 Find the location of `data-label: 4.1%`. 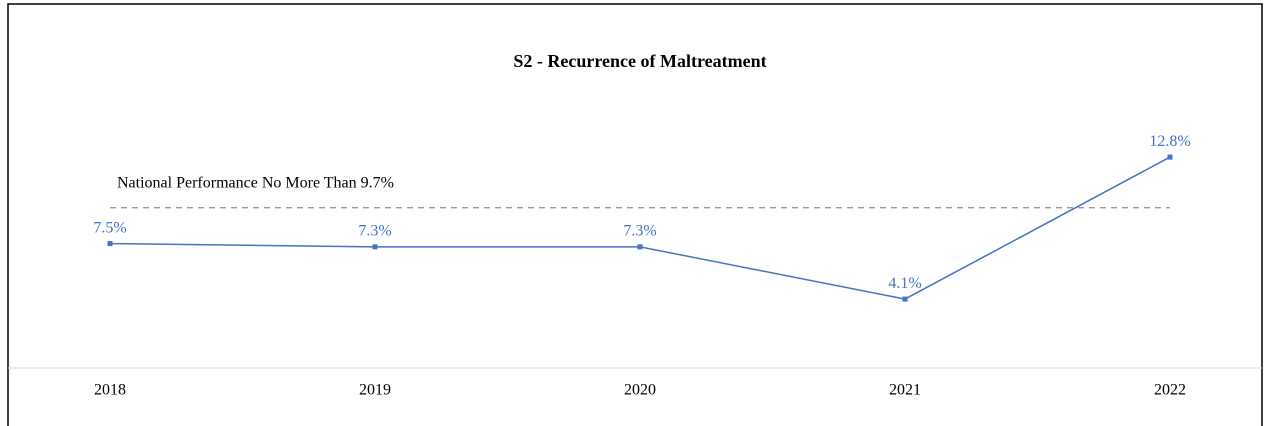

data-label: 4.1% is located at coordinates (904, 283).